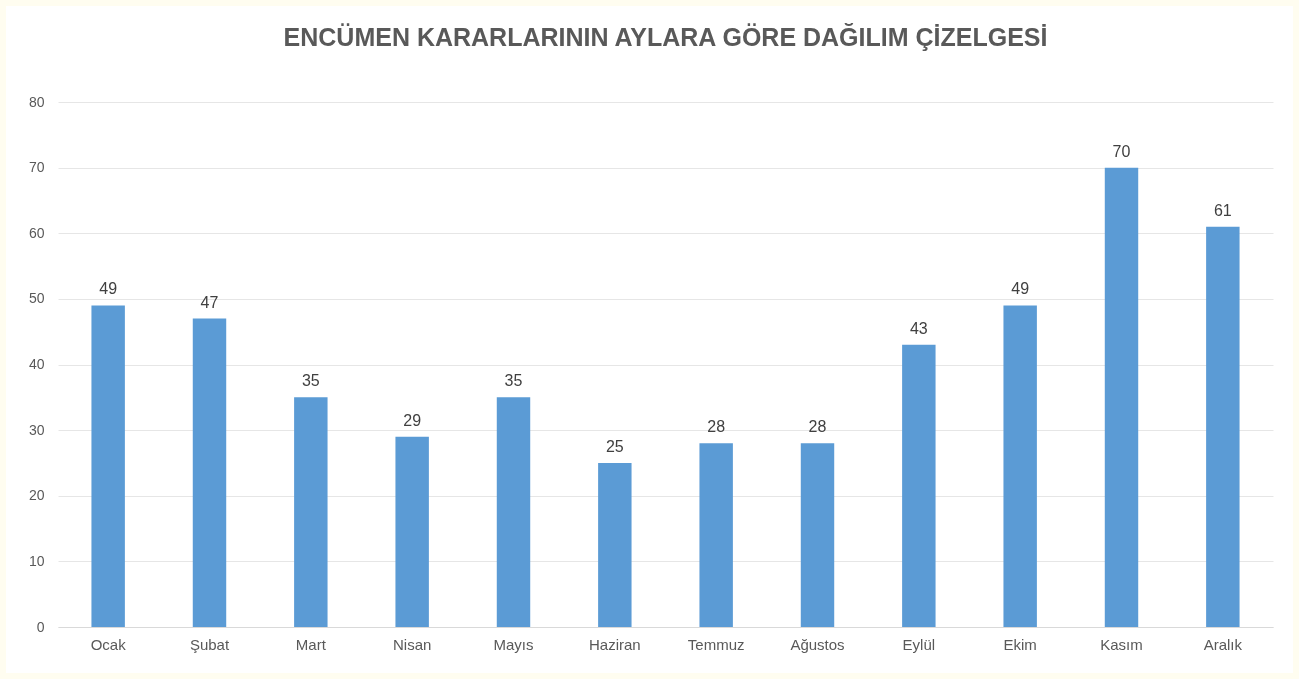 The width and height of the screenshot is (1299, 679). Describe the element at coordinates (108, 644) in the screenshot. I see `x-tick-label: Ocak` at that location.